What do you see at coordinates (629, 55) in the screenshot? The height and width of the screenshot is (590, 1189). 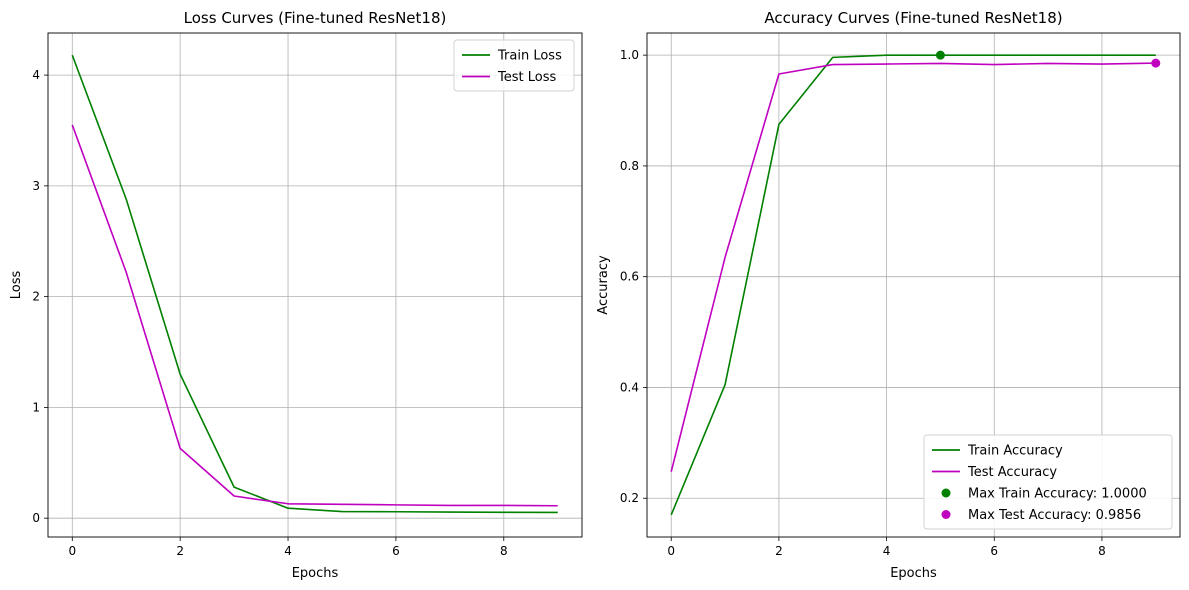 I see `y-tick-label: 1.0` at bounding box center [629, 55].